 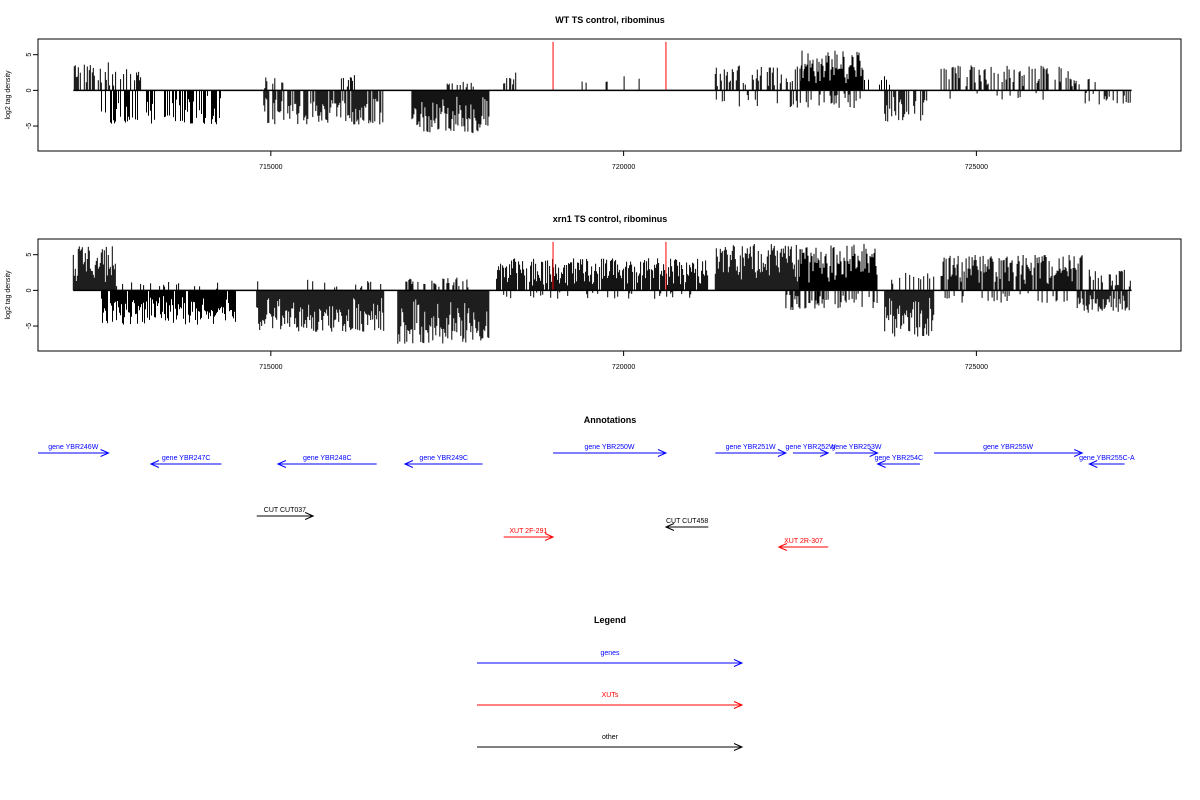 I want to click on feature-label: XUT 2R-307, so click(x=803, y=541).